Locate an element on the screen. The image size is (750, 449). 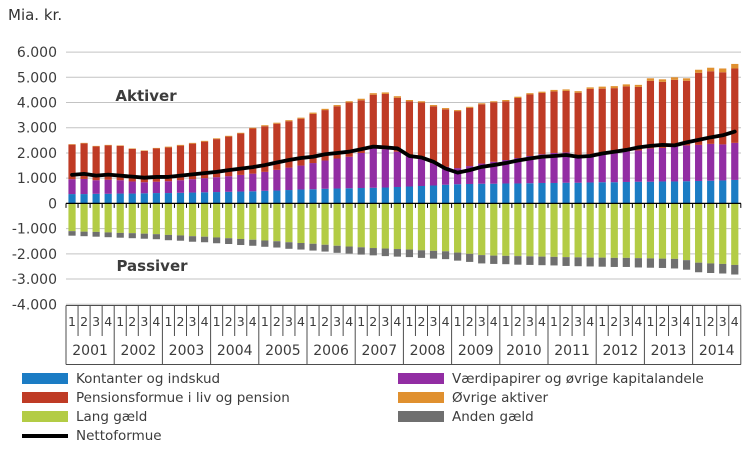
quarter-label: 3 is located at coordinates (530, 321).